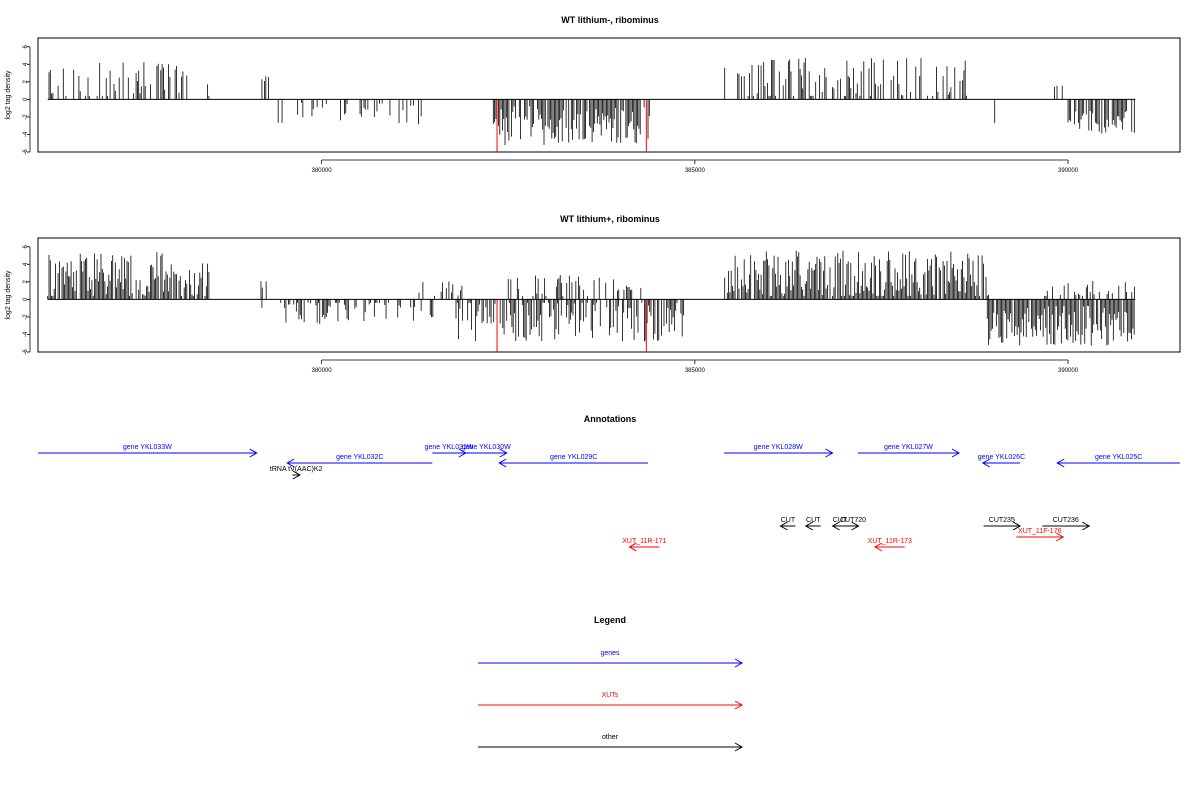 The width and height of the screenshot is (1200, 800). I want to click on gene-label: gene YKL025C, so click(1118, 457).